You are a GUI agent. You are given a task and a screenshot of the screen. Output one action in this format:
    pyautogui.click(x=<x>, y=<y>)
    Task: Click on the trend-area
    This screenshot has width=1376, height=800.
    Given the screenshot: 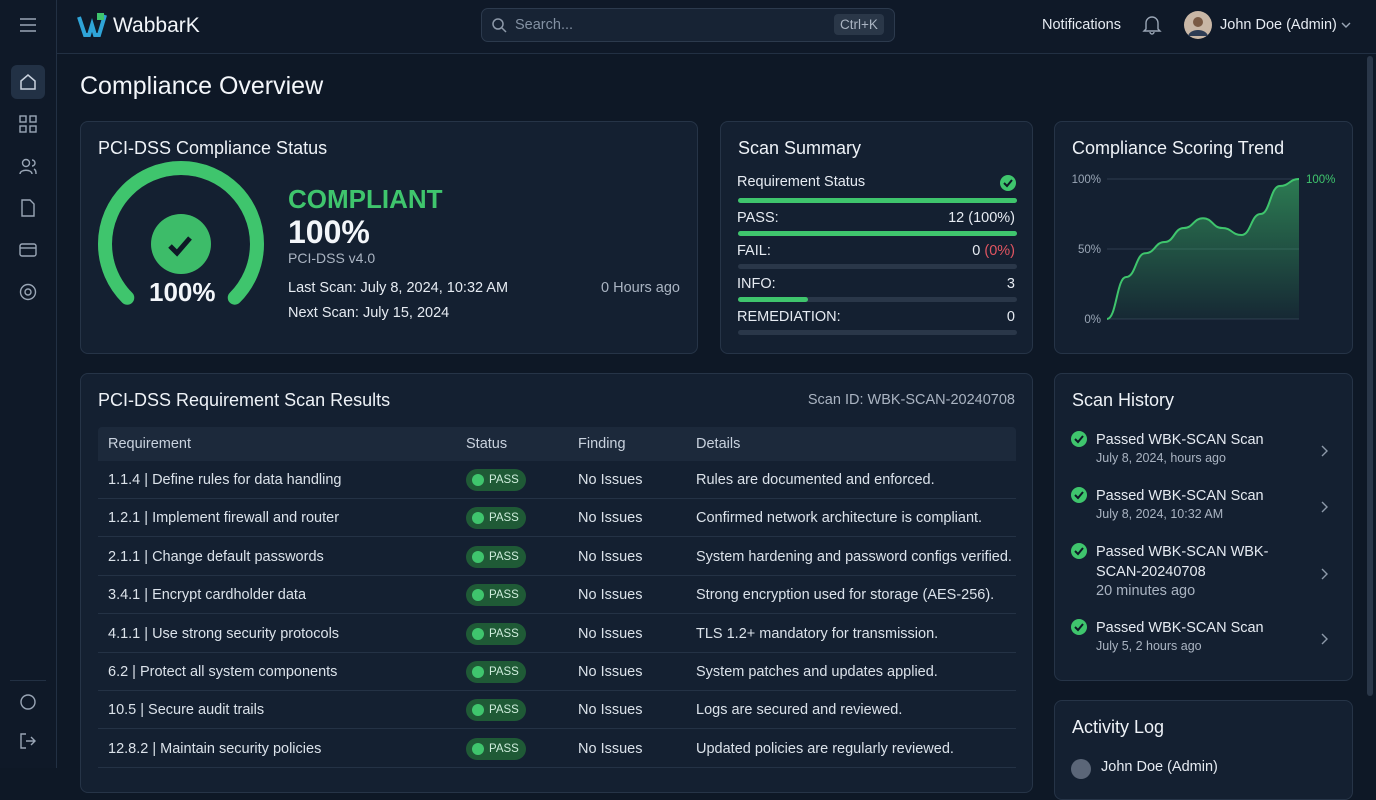 What is the action you would take?
    pyautogui.click(x=1203, y=249)
    